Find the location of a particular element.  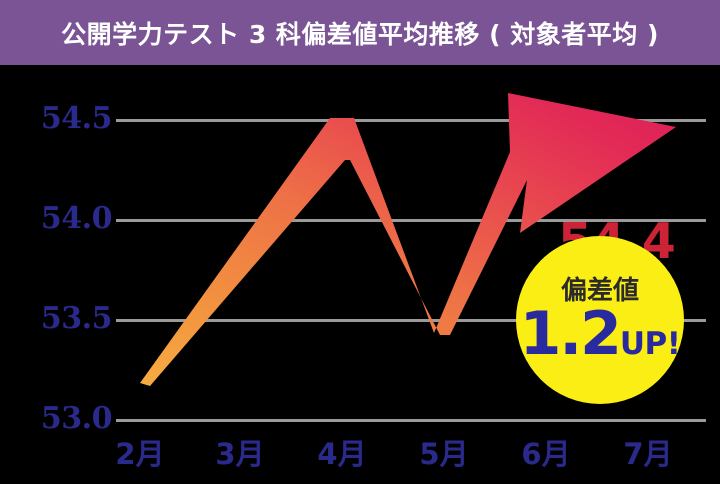

x-tick-label-5: 7月 is located at coordinates (648, 454).